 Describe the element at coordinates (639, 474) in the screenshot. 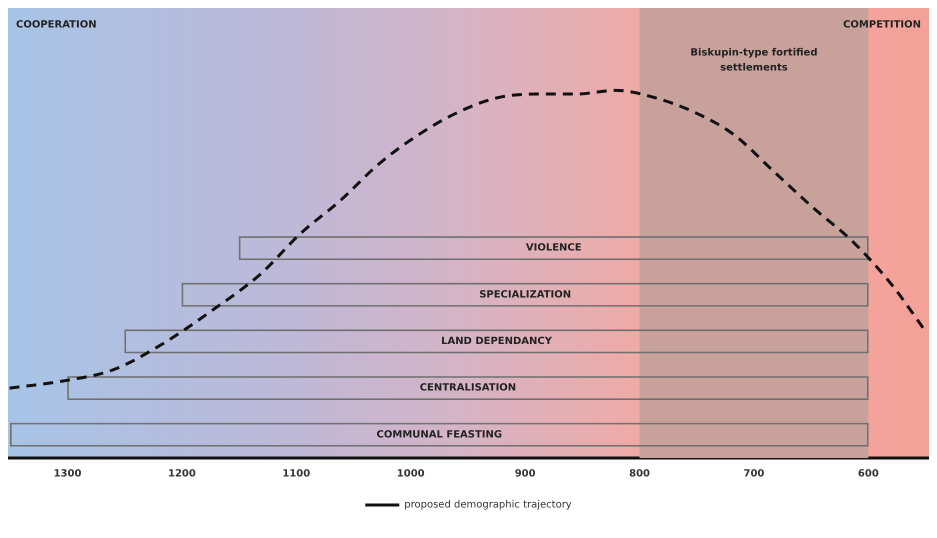

I see `x-tick-label: 800` at that location.